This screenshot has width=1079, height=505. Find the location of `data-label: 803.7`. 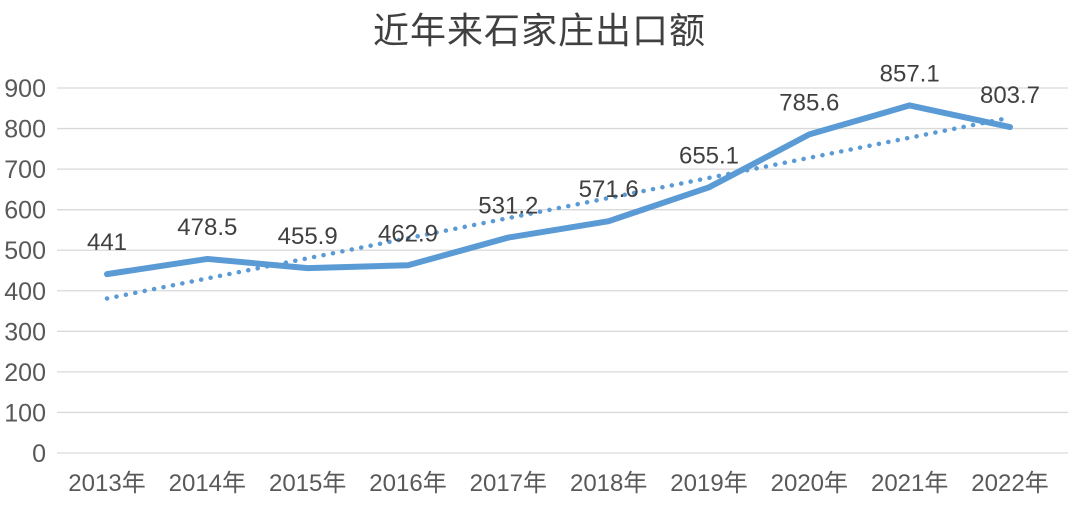

data-label: 803.7 is located at coordinates (1010, 95).